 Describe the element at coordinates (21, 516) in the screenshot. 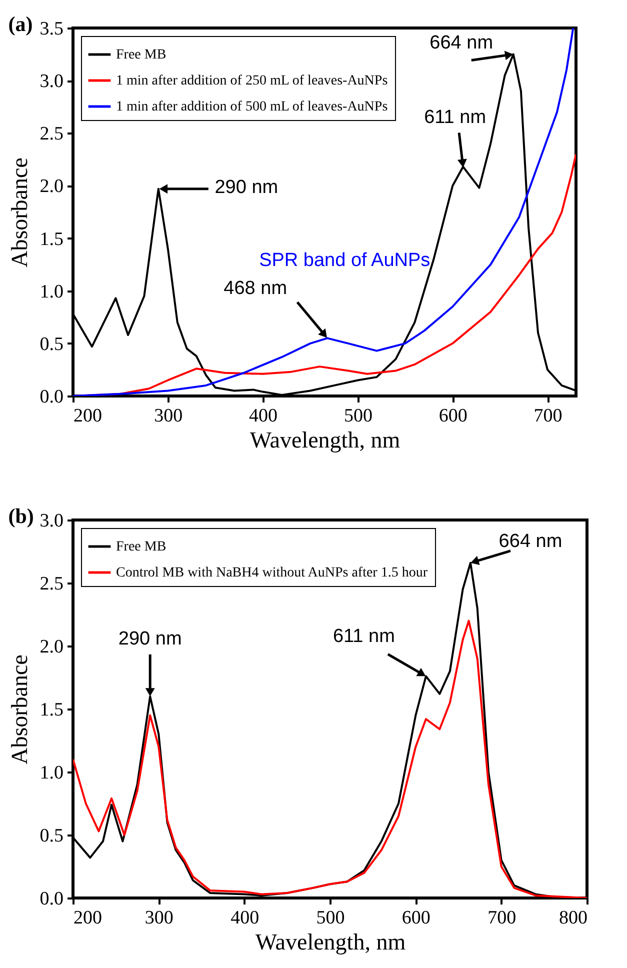

I see `chart-title: (b)` at that location.